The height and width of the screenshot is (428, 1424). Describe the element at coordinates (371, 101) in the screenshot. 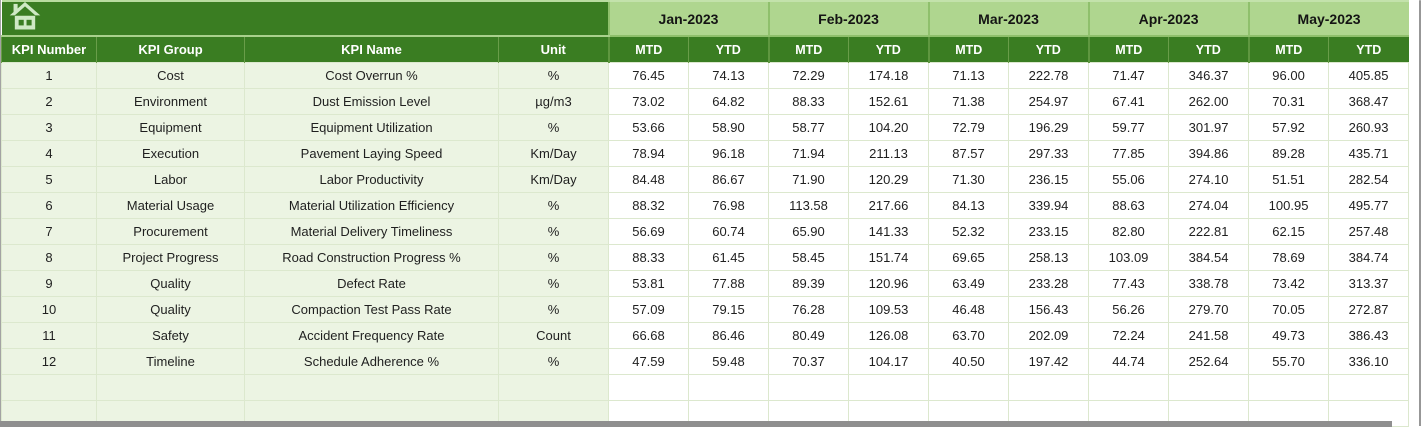

I see `cell-kpi-name: Dust Emission Level` at that location.